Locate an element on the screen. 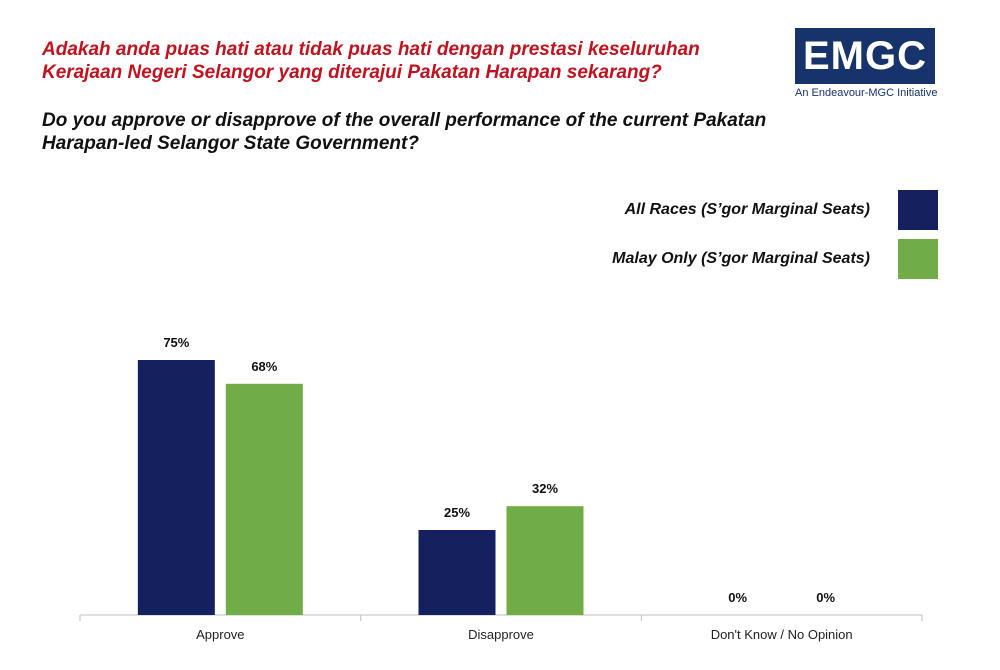  emgc-logo: EMGC An Endeavour-MGC Initiative is located at coordinates (866, 63).